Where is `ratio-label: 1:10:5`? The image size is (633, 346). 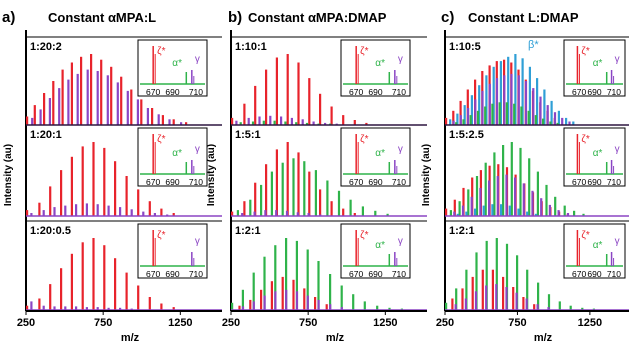 ratio-label: 1:10:5 is located at coordinates (465, 47).